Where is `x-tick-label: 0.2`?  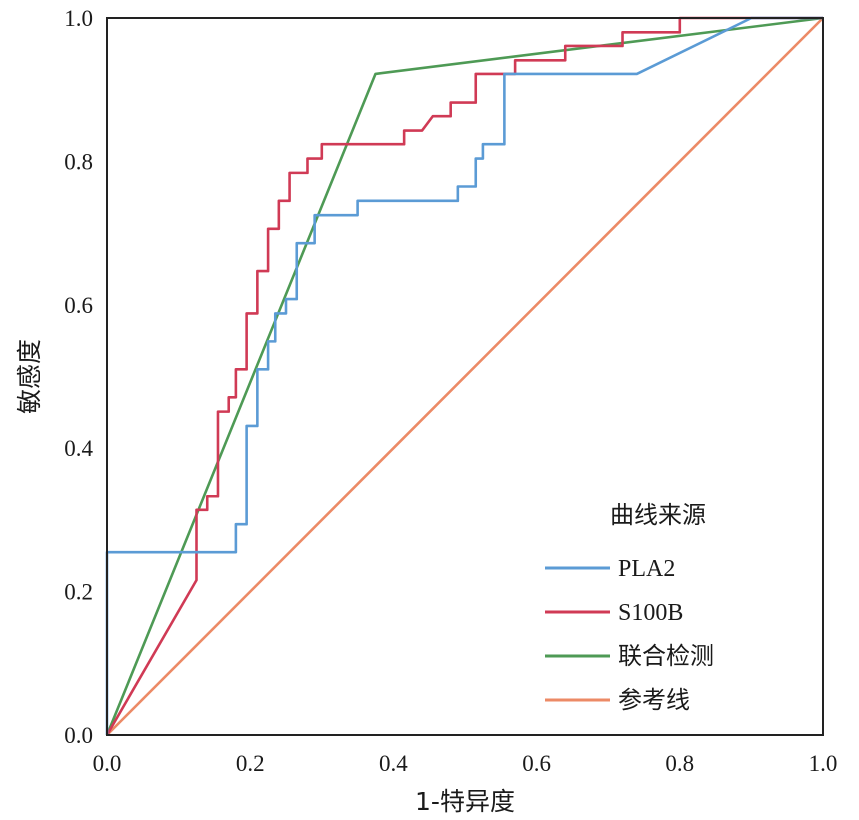 x-tick-label: 0.2 is located at coordinates (250, 763).